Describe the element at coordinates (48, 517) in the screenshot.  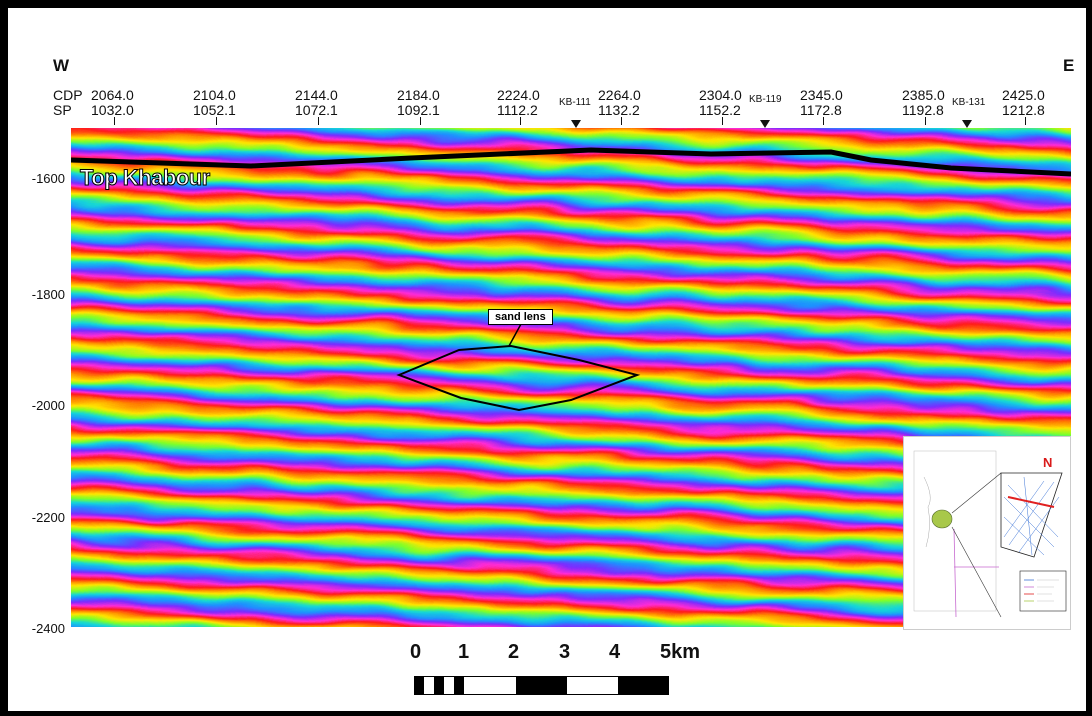
I see `depth-tick-label: -2200` at that location.